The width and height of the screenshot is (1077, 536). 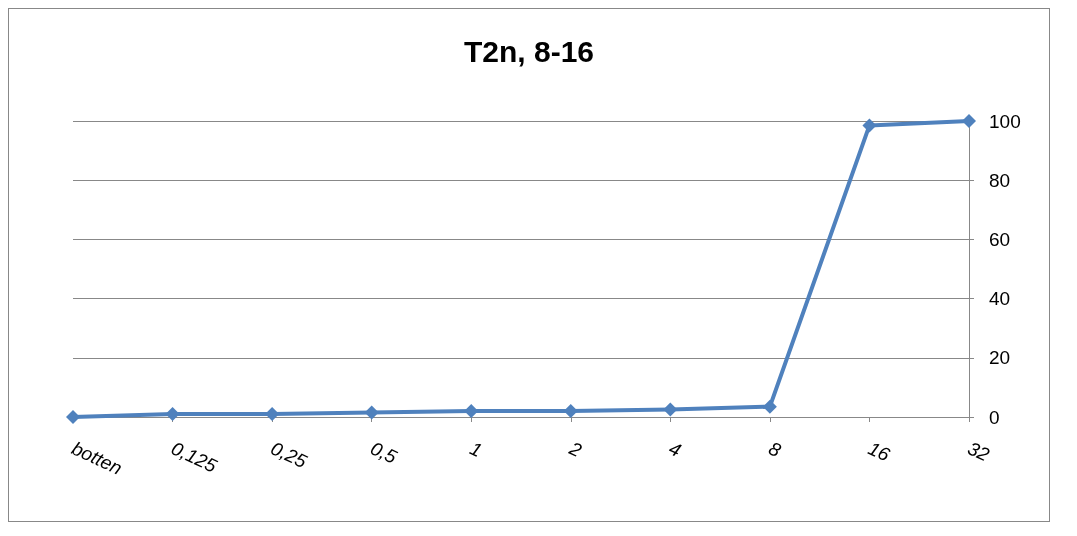 What do you see at coordinates (575, 449) in the screenshot?
I see `x-tick-label: 2` at bounding box center [575, 449].